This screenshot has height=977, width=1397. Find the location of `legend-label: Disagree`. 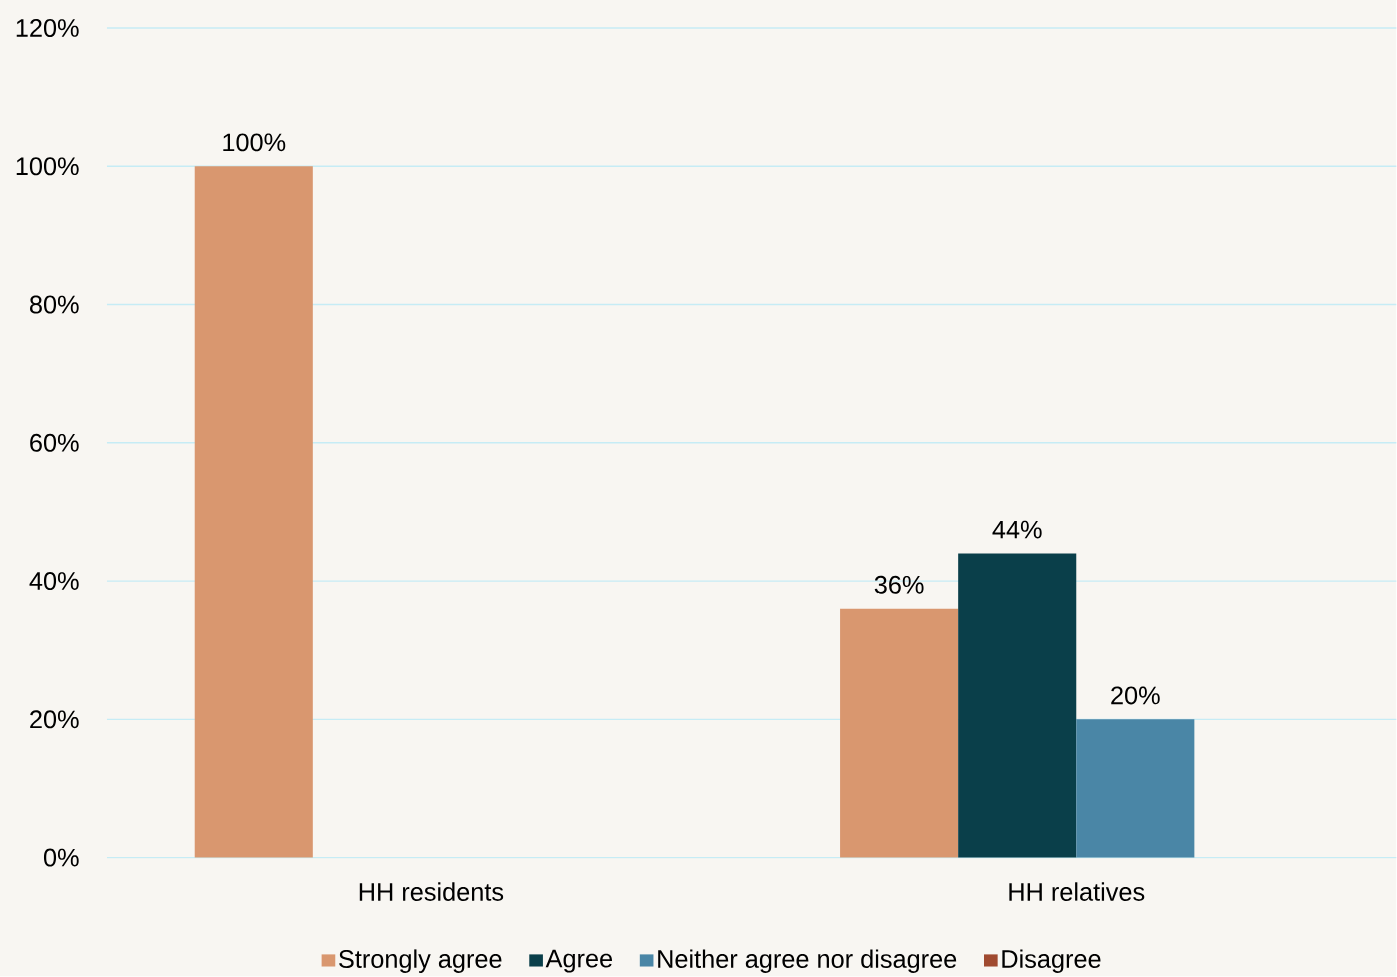

legend-label: Disagree is located at coordinates (1051, 961).